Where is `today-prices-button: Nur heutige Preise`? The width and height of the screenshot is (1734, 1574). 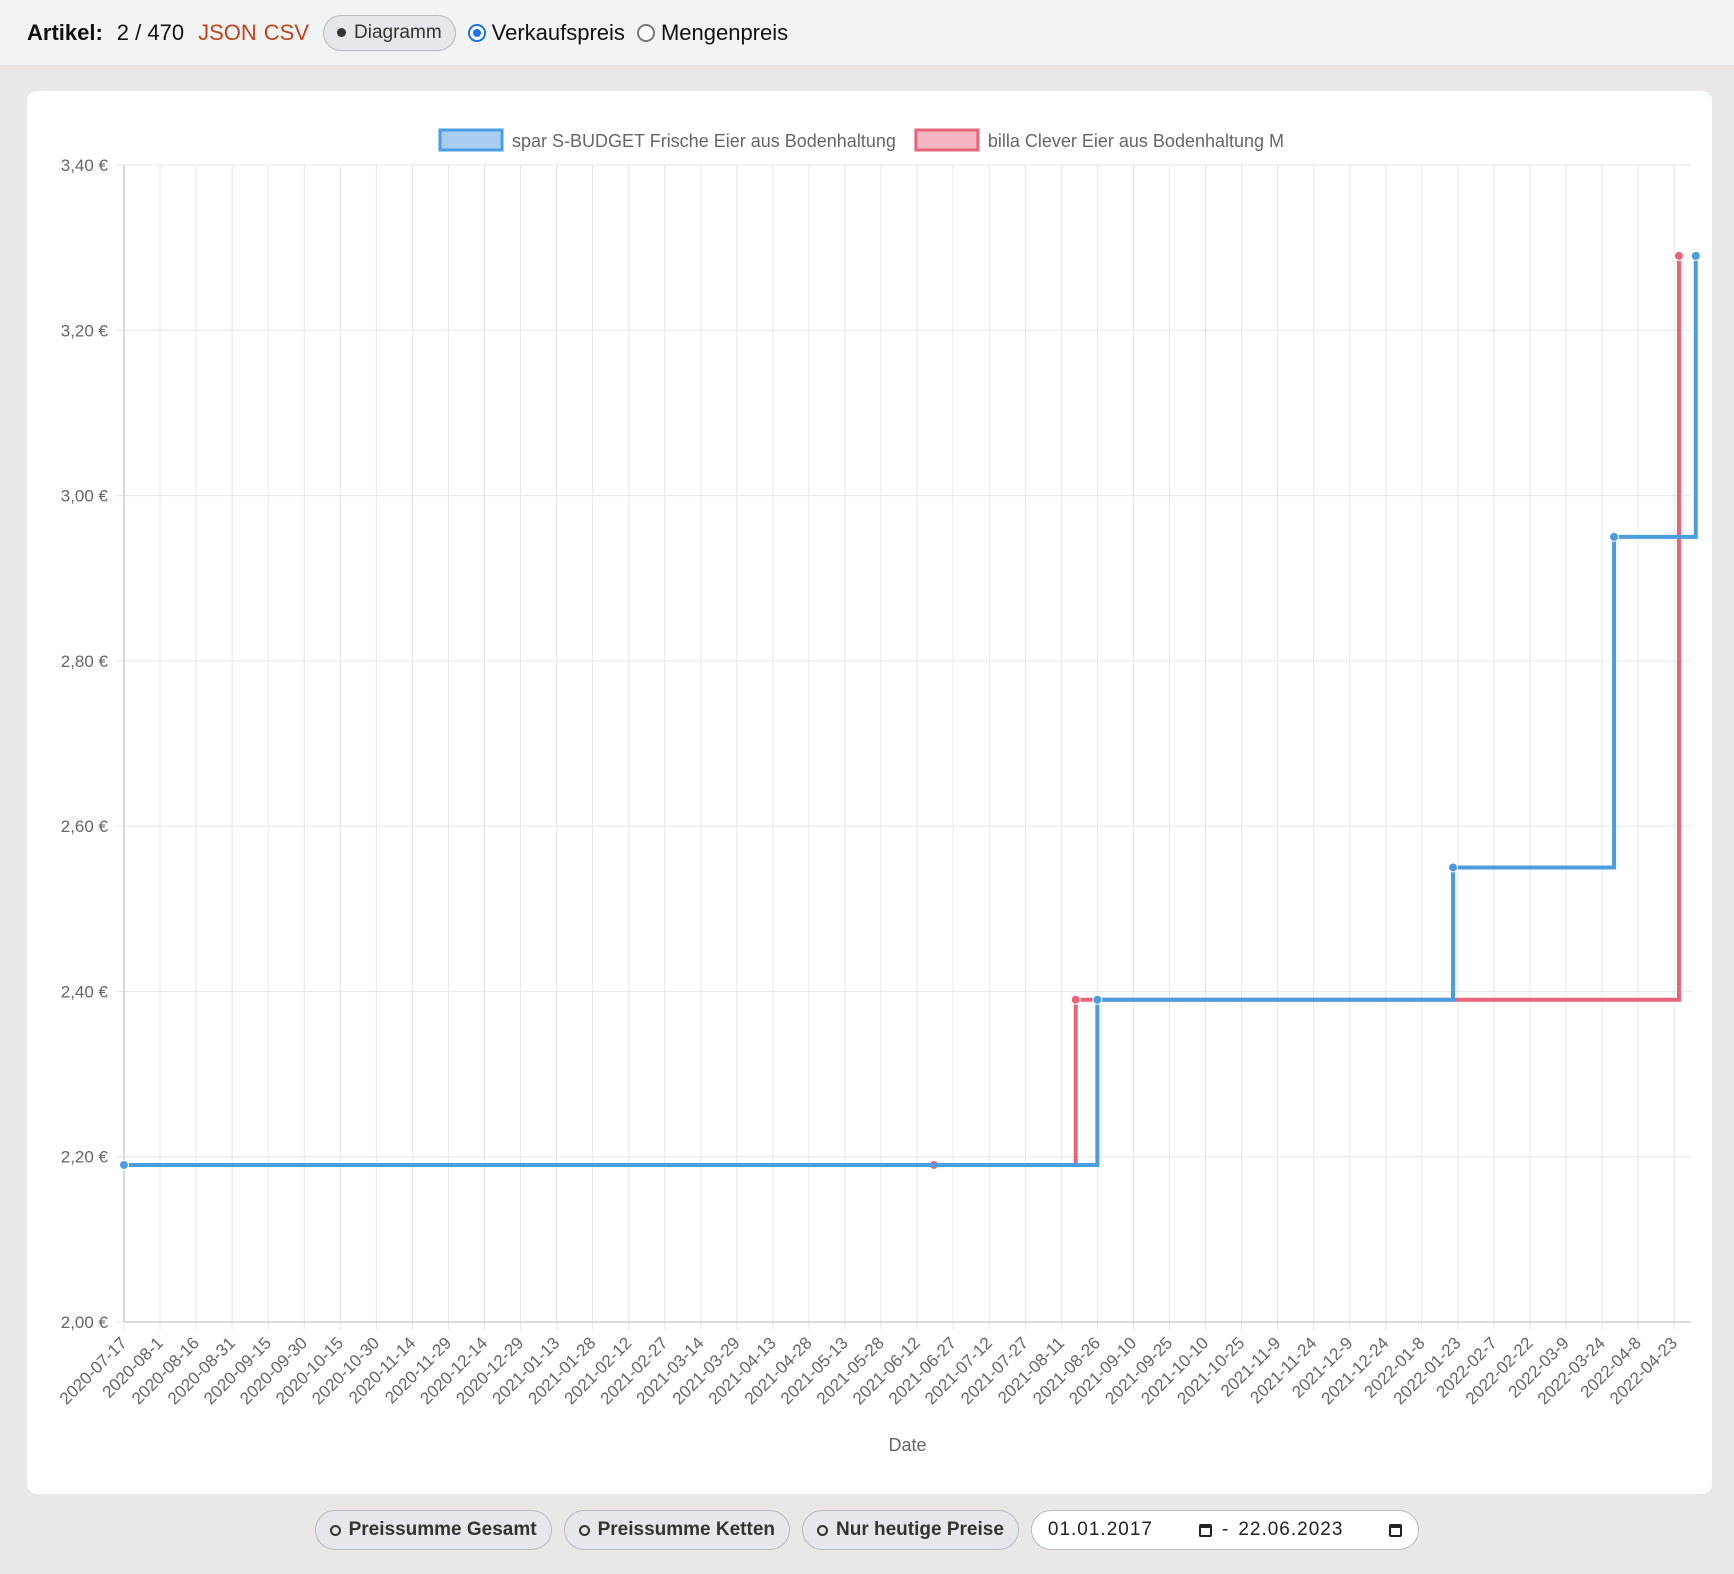 today-prices-button: Nur heutige Preise is located at coordinates (910, 1530).